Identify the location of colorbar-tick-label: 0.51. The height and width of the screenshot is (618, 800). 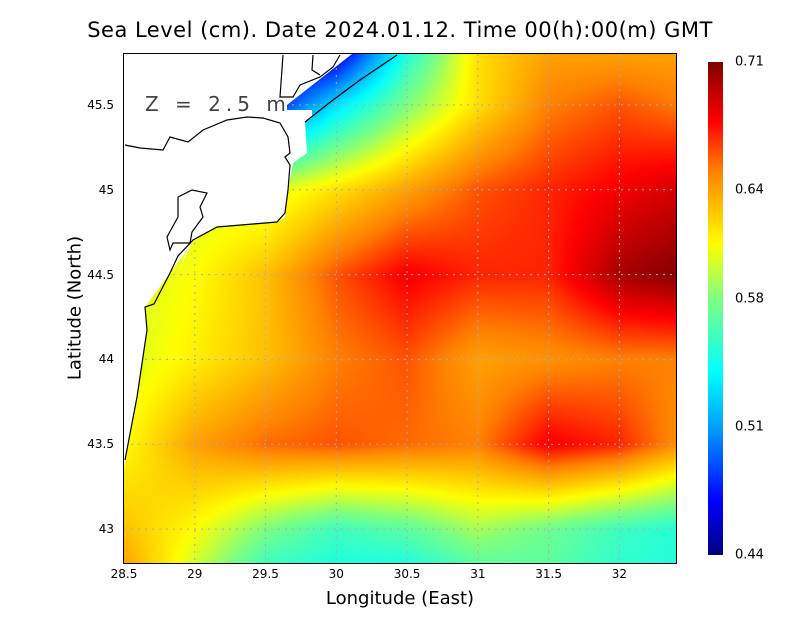
(749, 427).